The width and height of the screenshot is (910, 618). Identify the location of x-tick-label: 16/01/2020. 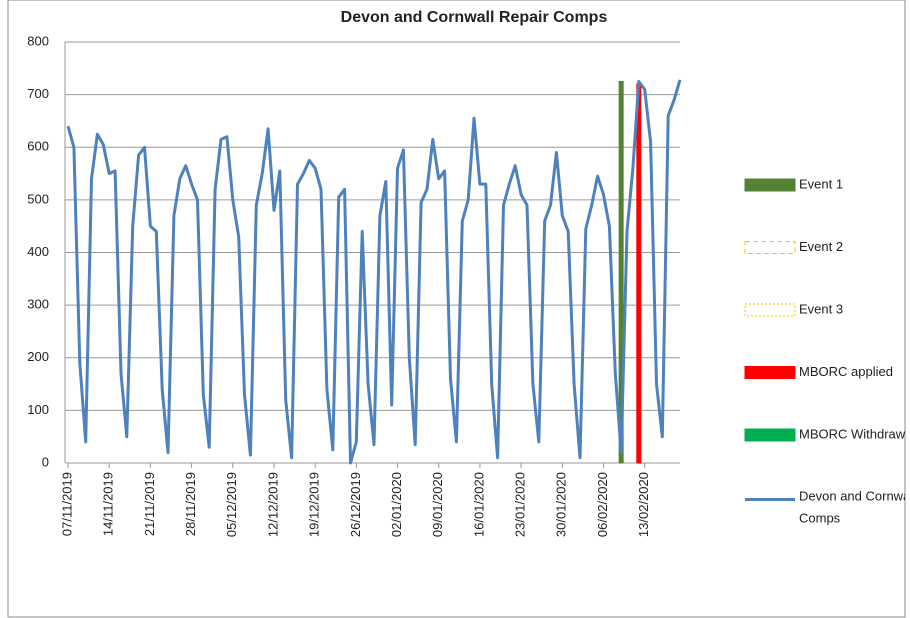
(478, 504).